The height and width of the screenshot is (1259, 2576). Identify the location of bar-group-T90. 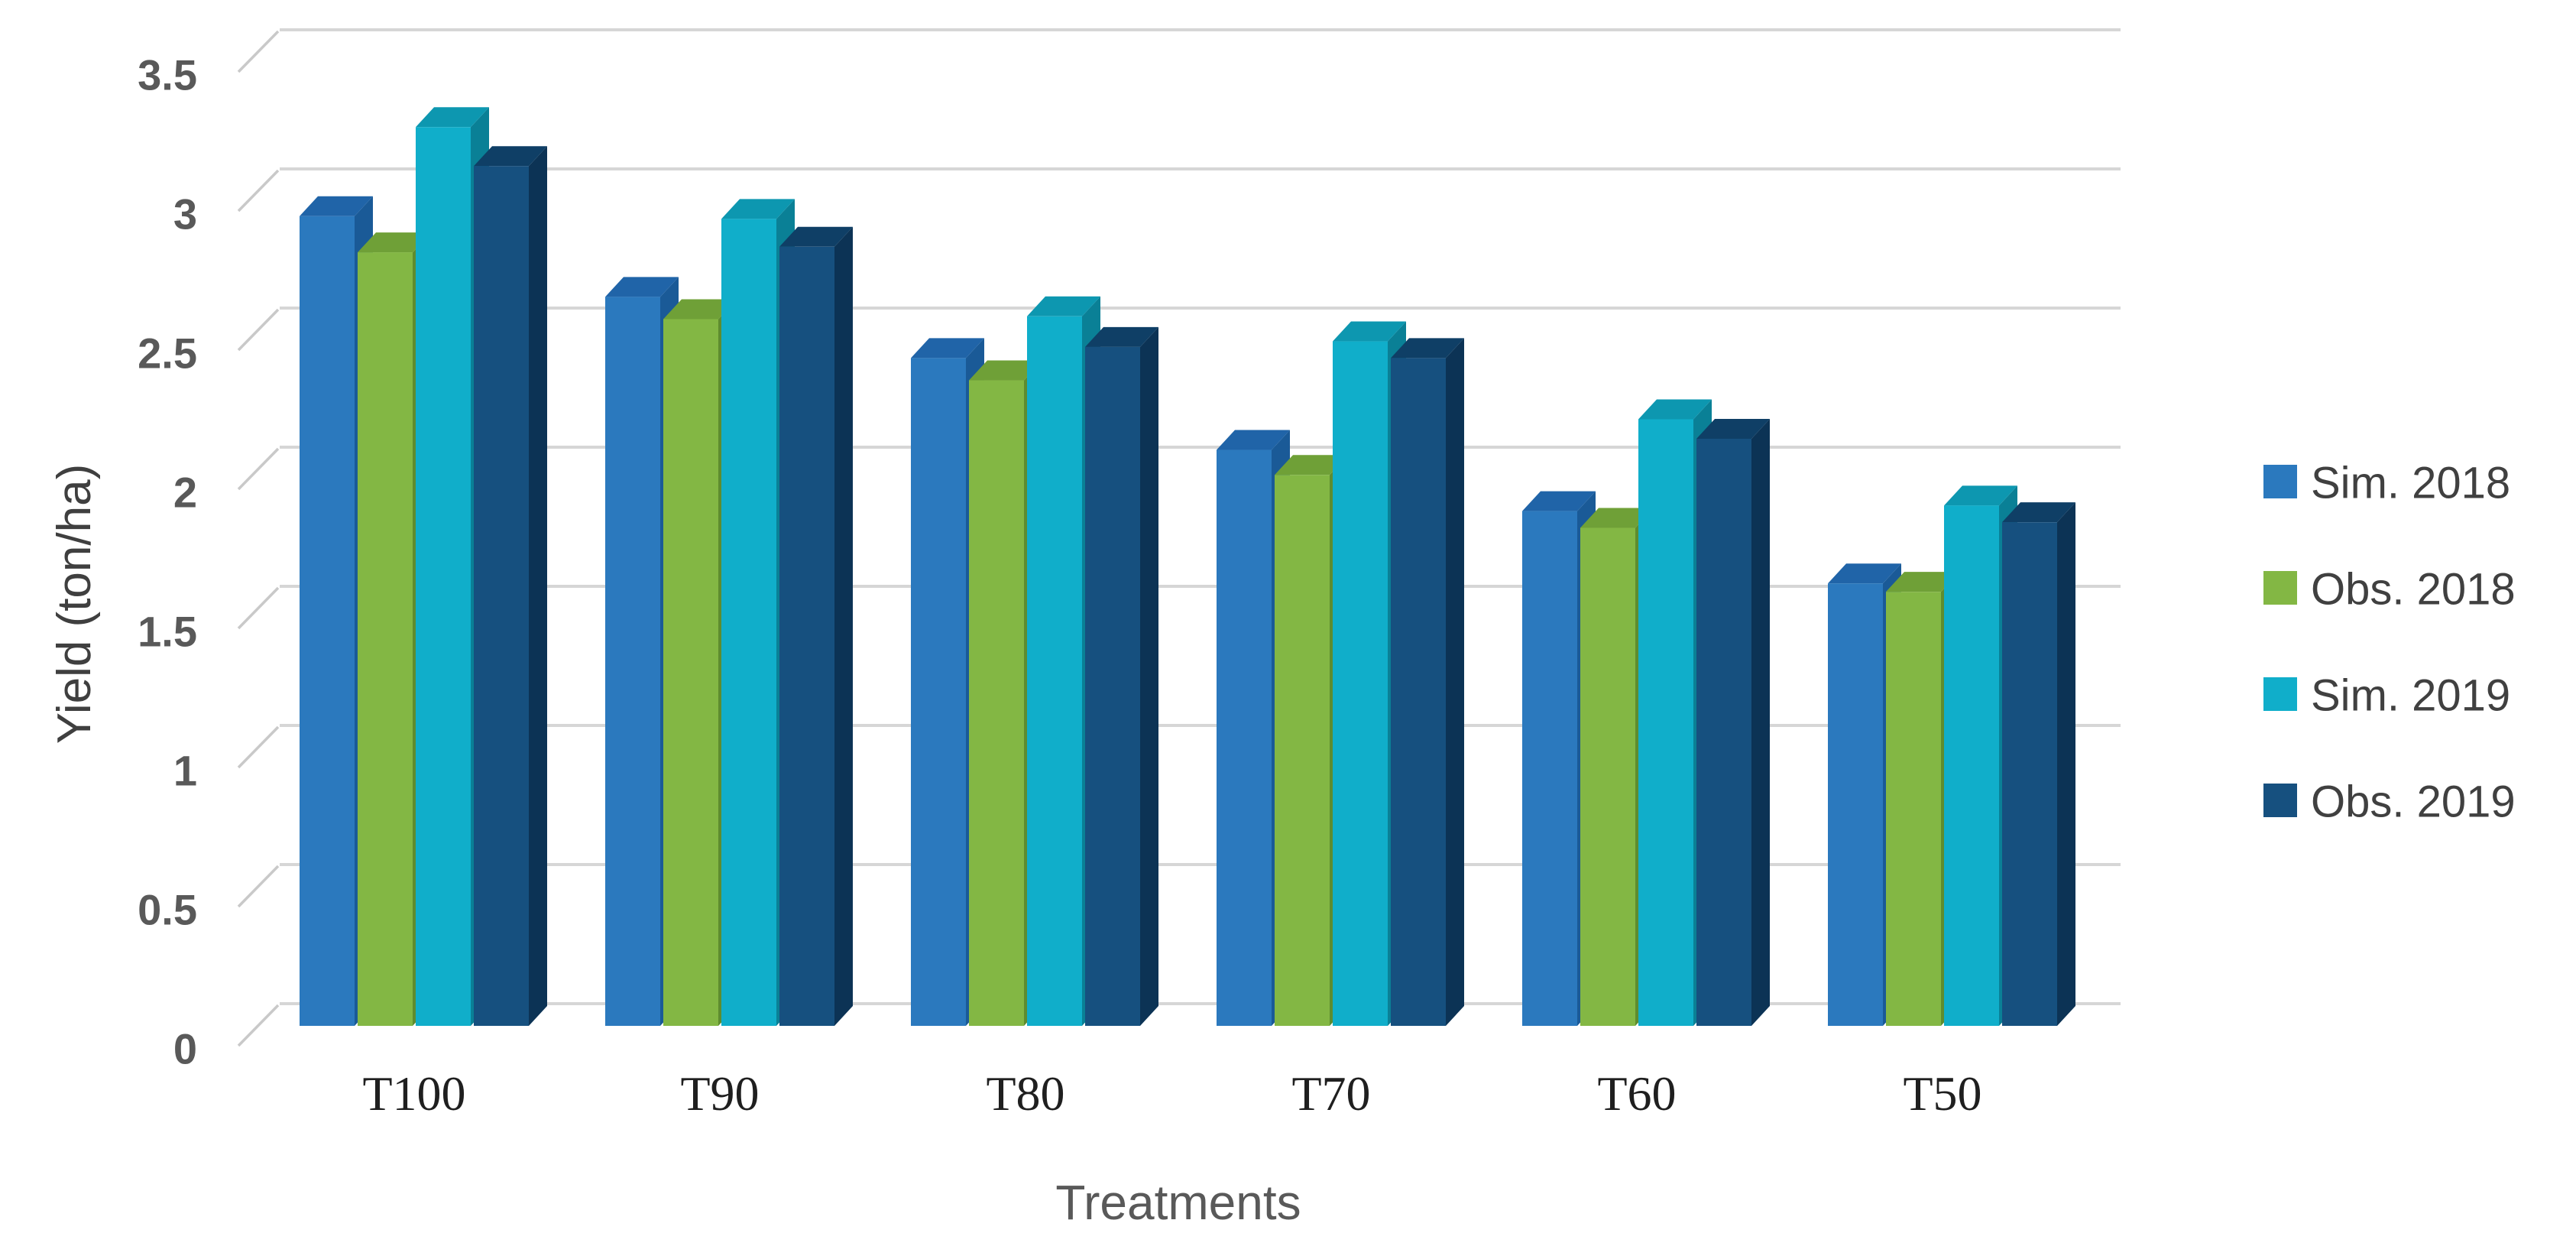
(729, 612).